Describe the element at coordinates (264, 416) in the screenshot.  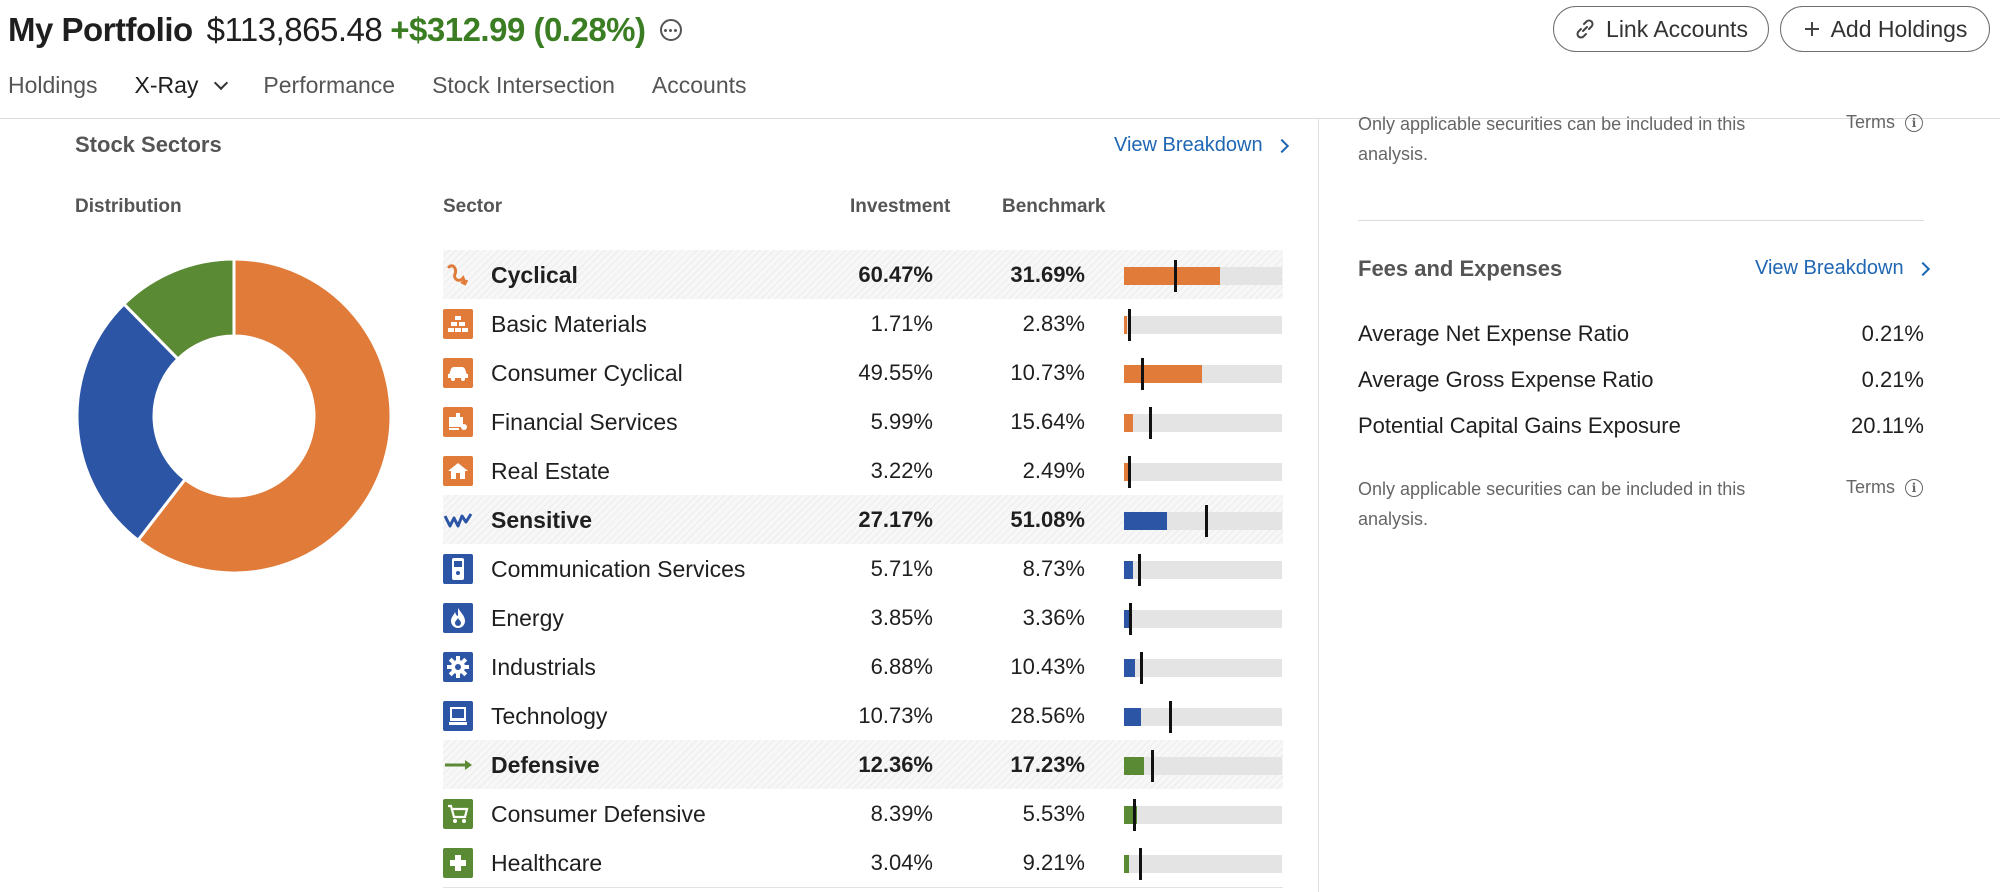
I see `donut-slice-cyclical` at that location.